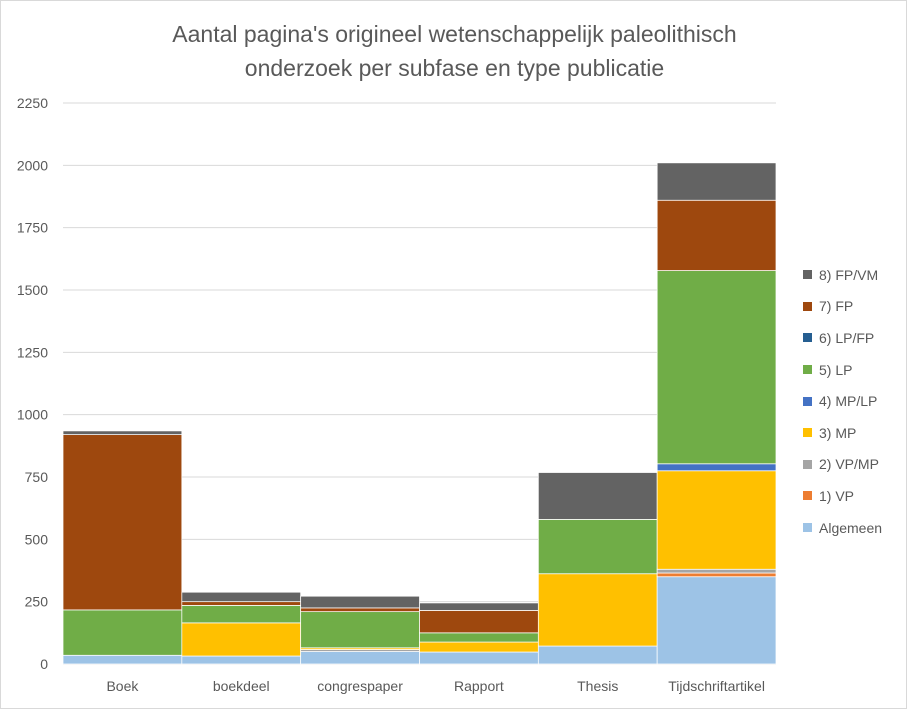  I want to click on chart-title-line-2: onderzoek per subfase en type publicatie, so click(454, 68).